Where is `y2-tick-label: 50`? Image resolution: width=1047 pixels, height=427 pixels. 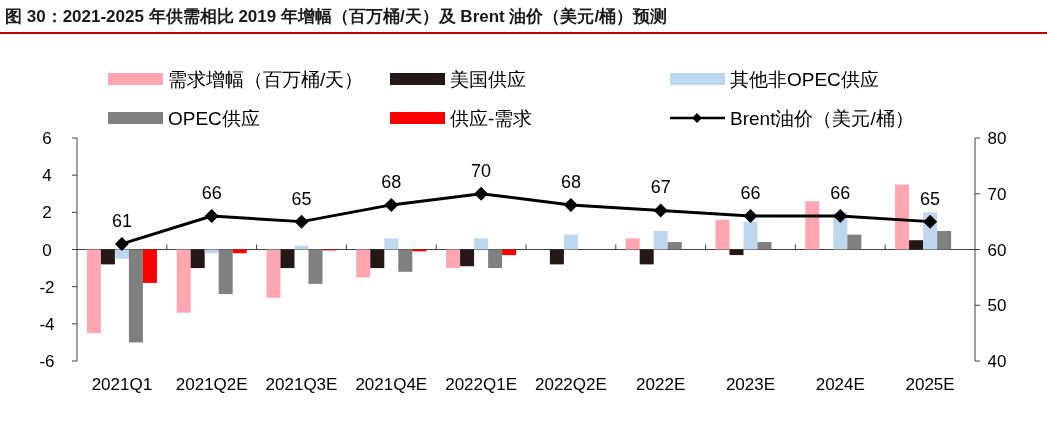
y2-tick-label: 50 is located at coordinates (997, 306).